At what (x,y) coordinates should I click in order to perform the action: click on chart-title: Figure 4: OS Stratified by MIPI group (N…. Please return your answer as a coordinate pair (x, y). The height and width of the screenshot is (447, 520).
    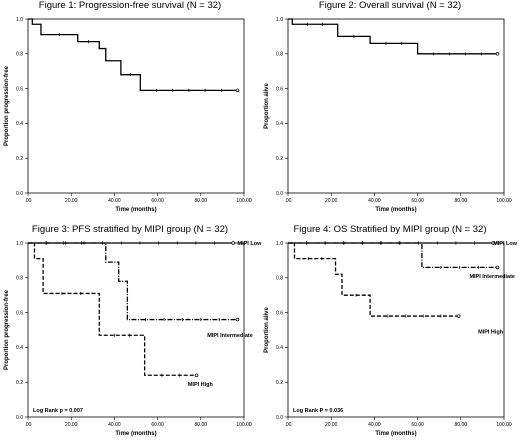
    Looking at the image, I should click on (390, 229).